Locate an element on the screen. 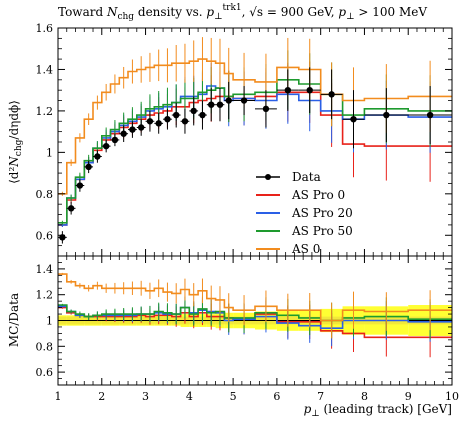 The height and width of the screenshot is (421, 467). legend-label-as-pro-20: AS Pro 20 is located at coordinates (322, 213).